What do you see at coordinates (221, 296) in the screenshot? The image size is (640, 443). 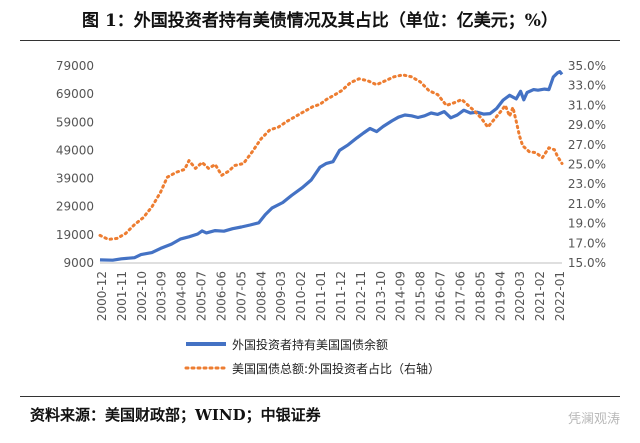 I see `x-tick-label: 2006-06` at bounding box center [221, 296].